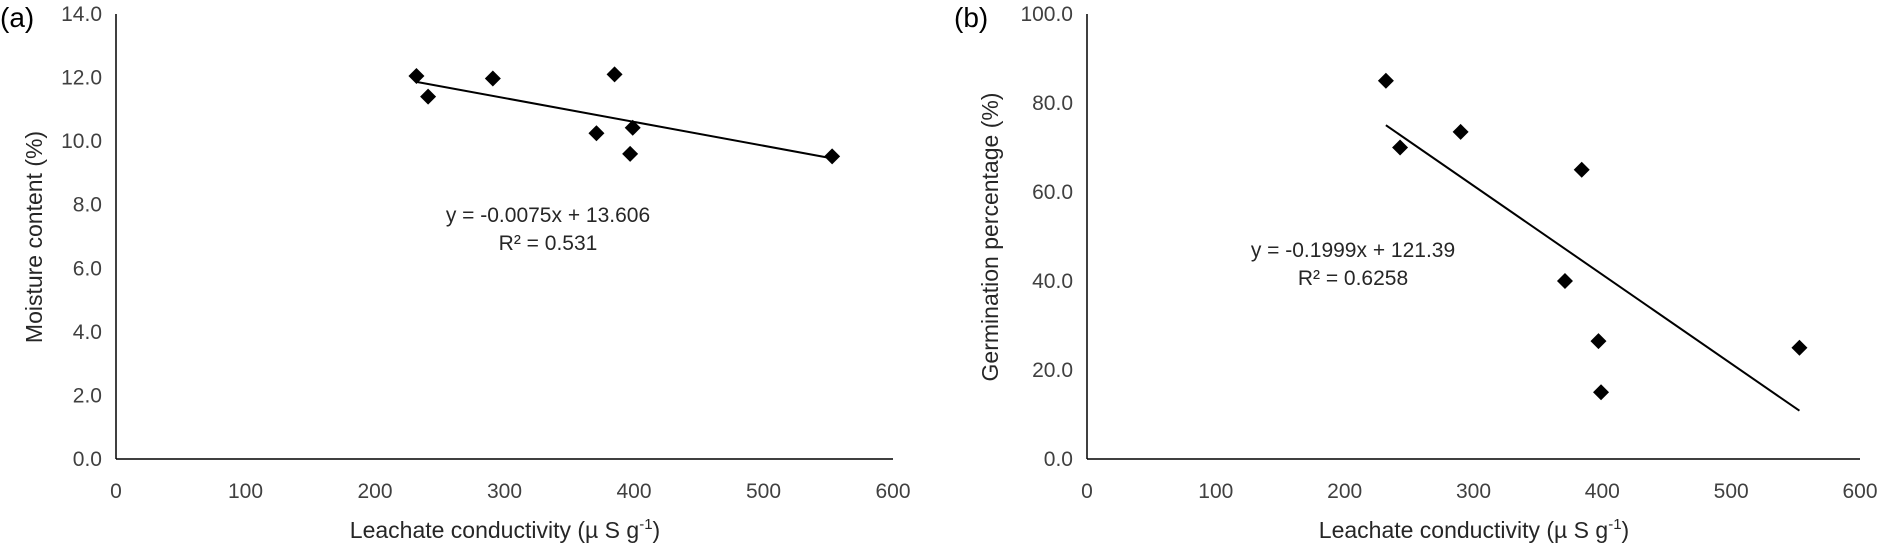 Image resolution: width=1884 pixels, height=543 pixels. What do you see at coordinates (505, 529) in the screenshot?
I see `panel-a-x-axis-title: Leachate conductivity (µ S g-1)` at bounding box center [505, 529].